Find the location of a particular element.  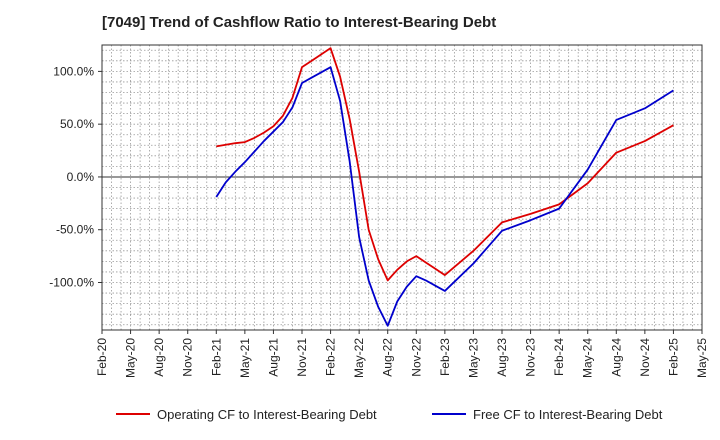

x-tick-label: Feb-24 is located at coordinates (559, 357).